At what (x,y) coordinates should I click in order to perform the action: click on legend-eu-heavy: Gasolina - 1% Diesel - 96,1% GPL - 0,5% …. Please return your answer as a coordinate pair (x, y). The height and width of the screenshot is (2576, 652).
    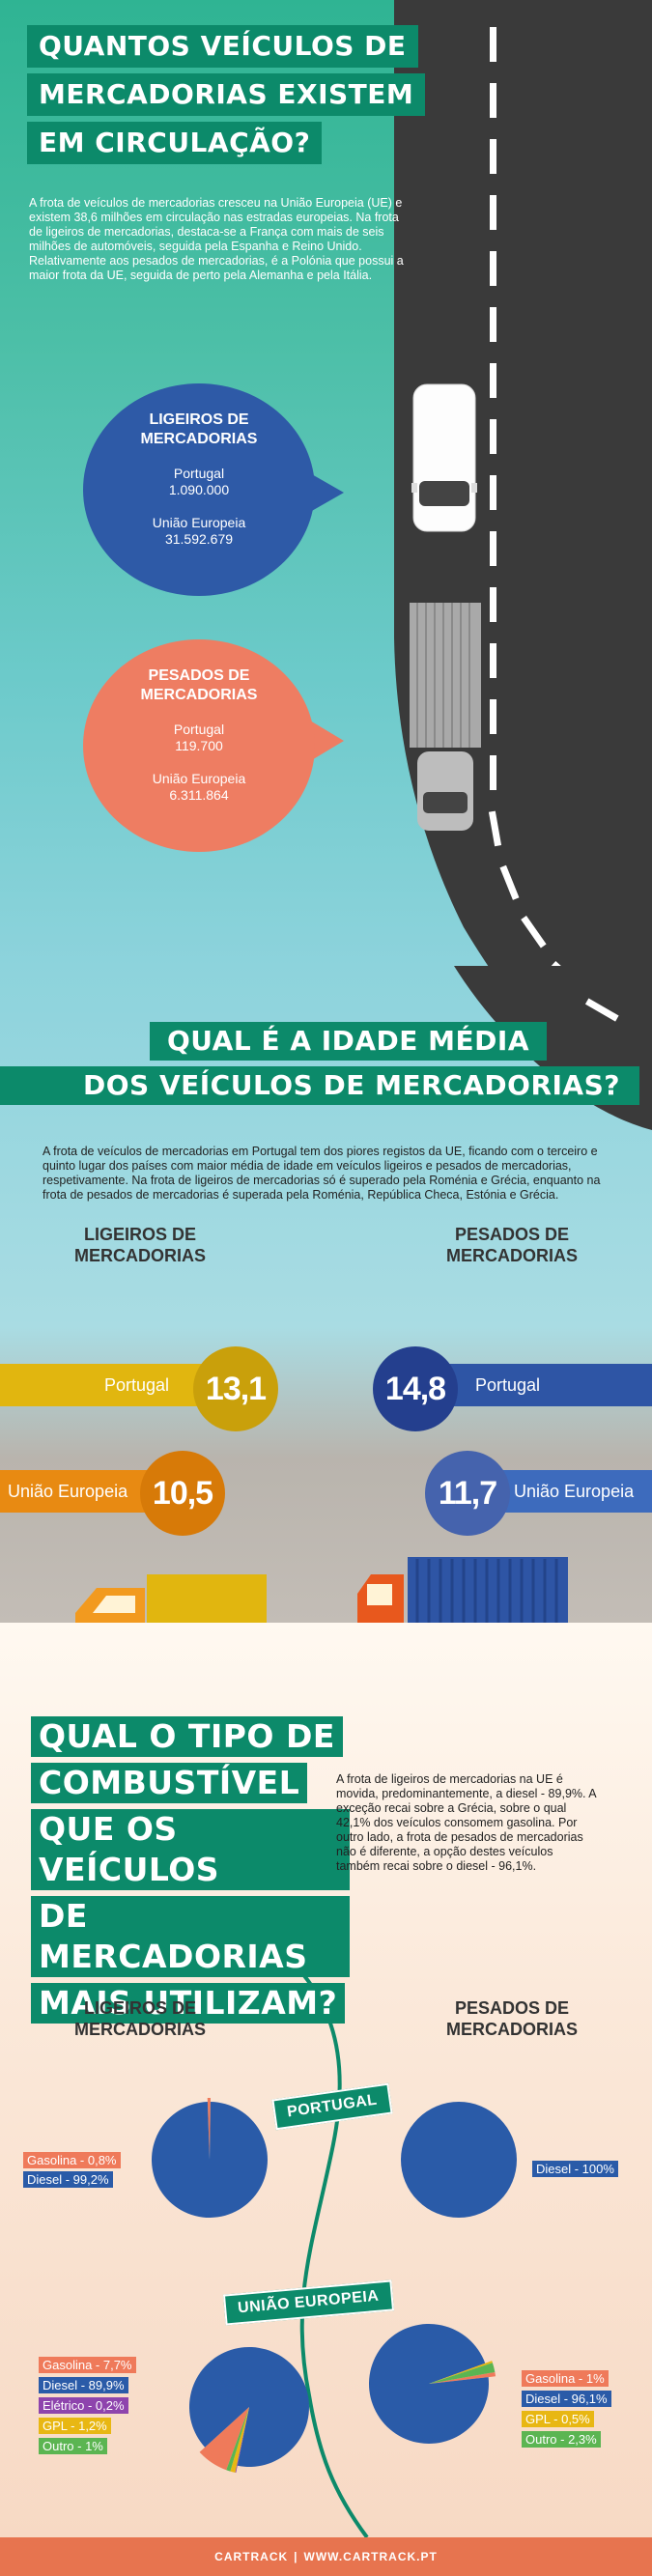
    Looking at the image, I should click on (566, 2408).